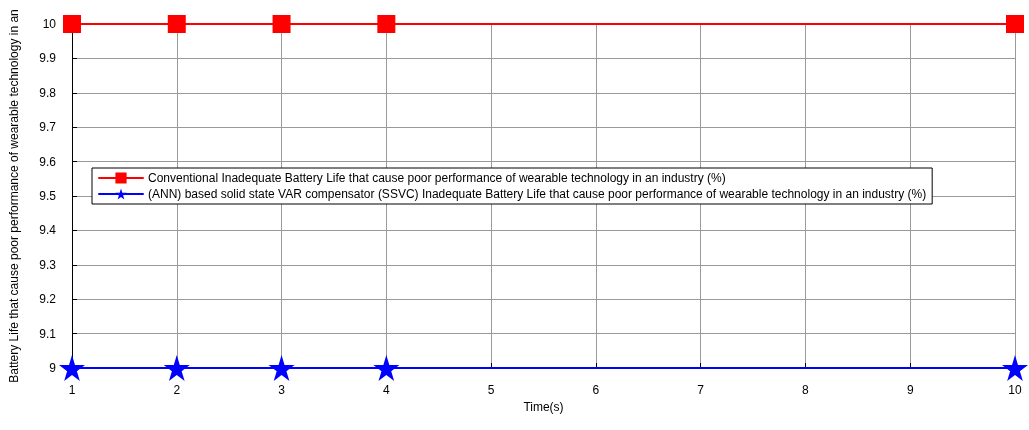 This screenshot has width=1029, height=430. What do you see at coordinates (49, 24) in the screenshot?
I see `y-tick-label: 10` at bounding box center [49, 24].